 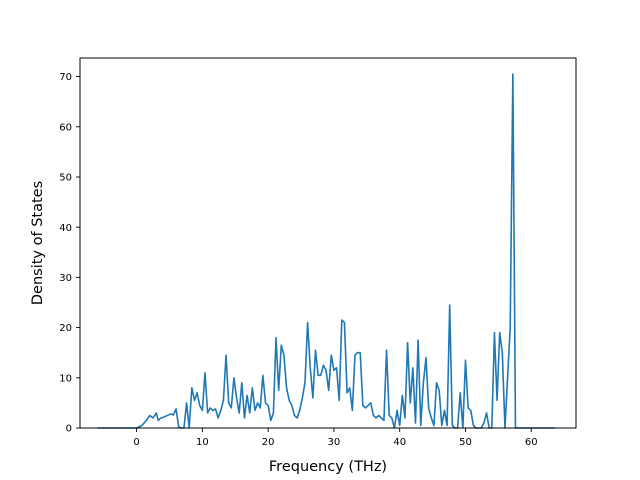 I want to click on y-tick-label: 20, so click(x=65, y=328).